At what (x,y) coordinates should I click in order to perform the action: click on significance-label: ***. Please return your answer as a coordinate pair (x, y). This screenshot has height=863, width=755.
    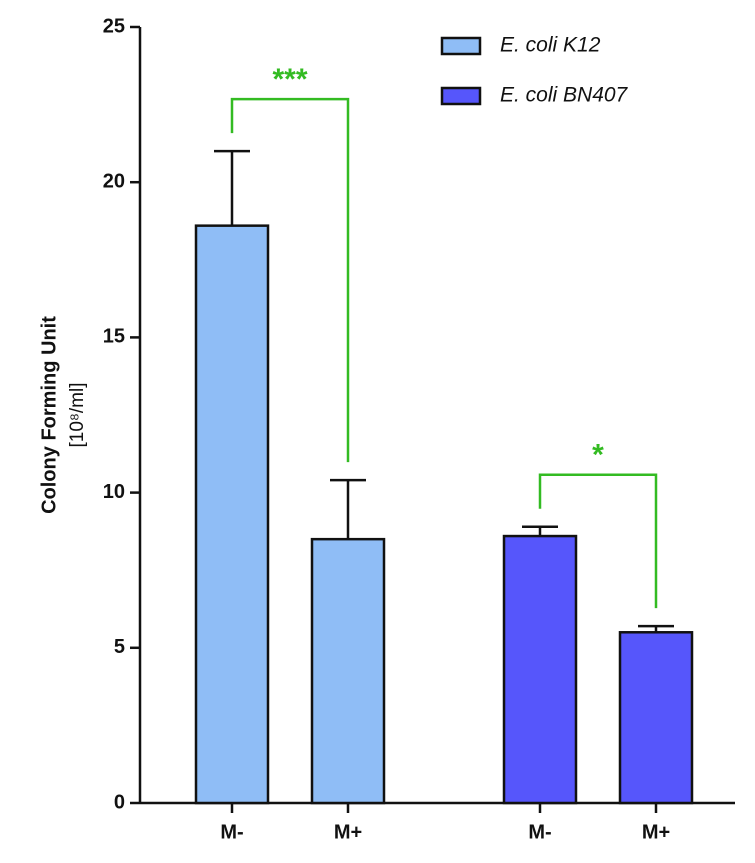
    Looking at the image, I should click on (289, 79).